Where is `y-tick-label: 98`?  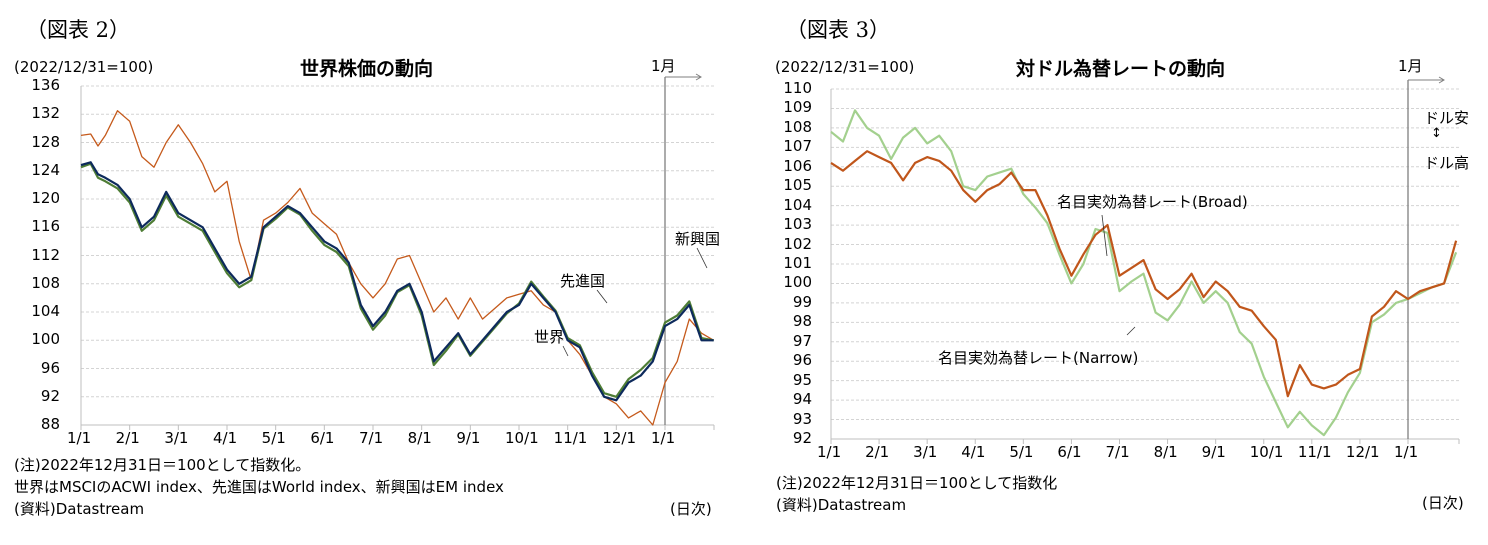 y-tick-label: 98 is located at coordinates (802, 321).